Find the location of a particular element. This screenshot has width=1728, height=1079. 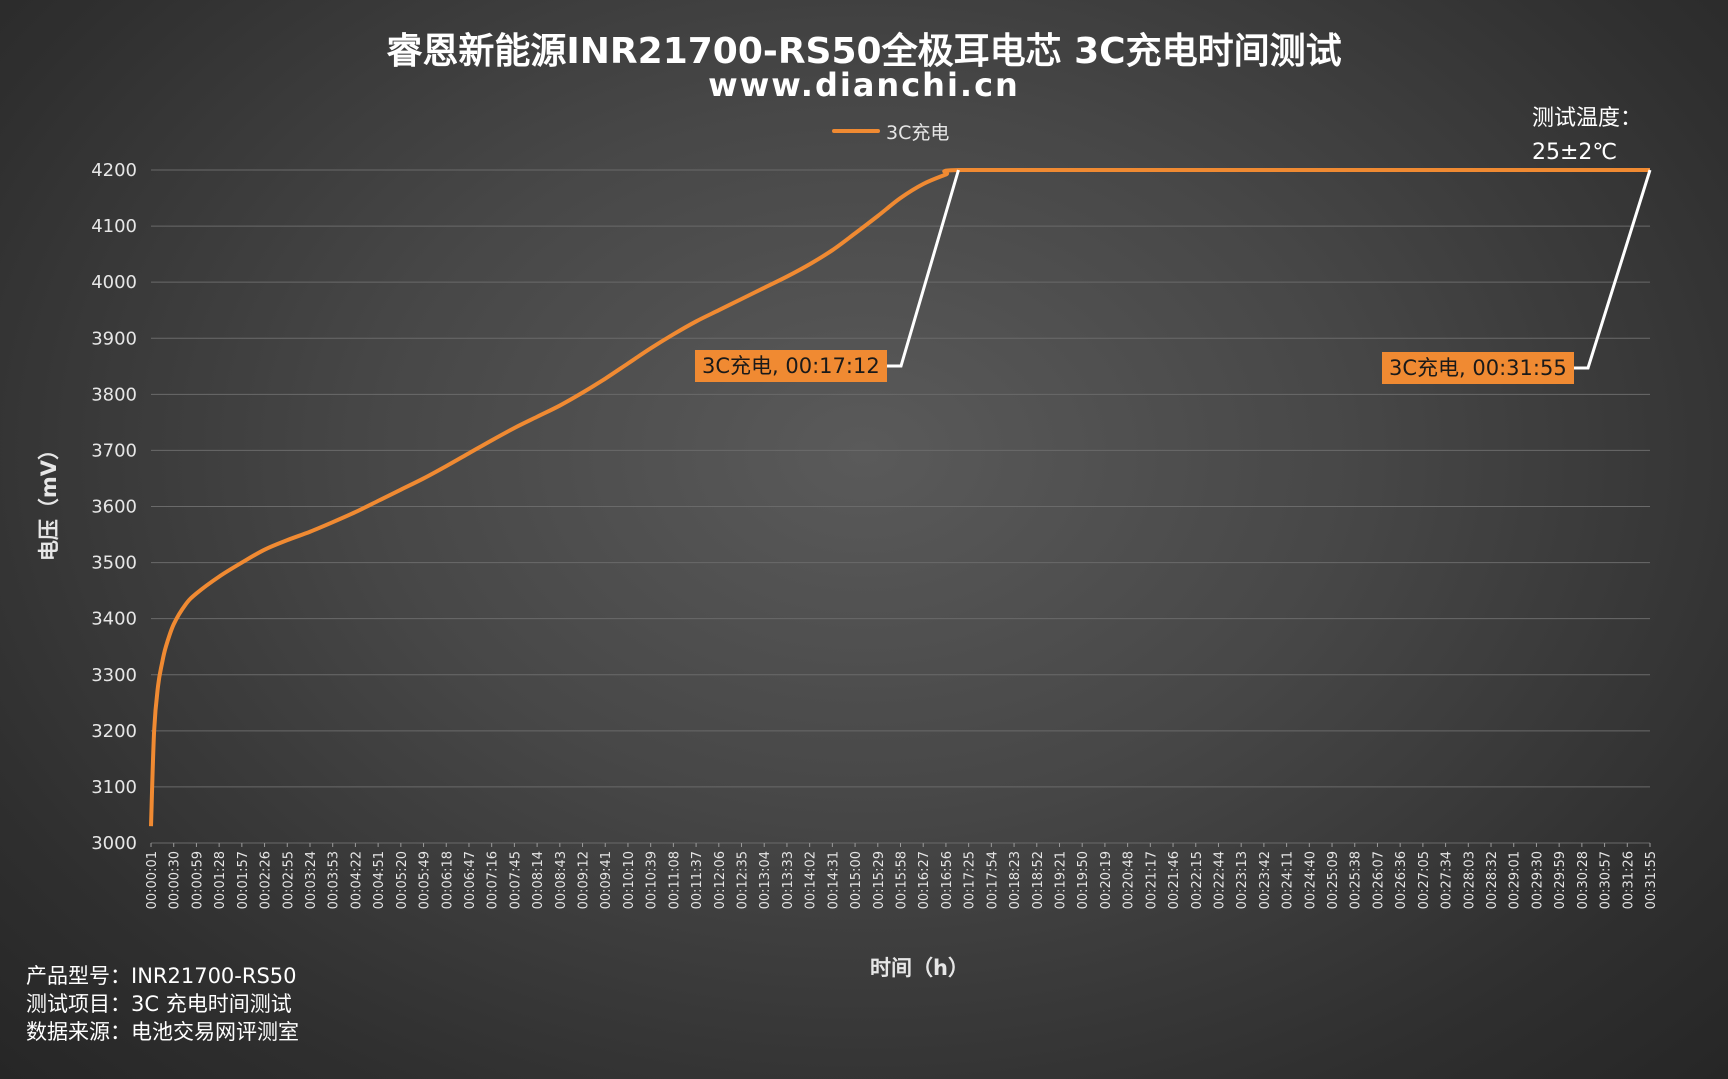

x-tick-label: 00:16:56 is located at coordinates (947, 880).